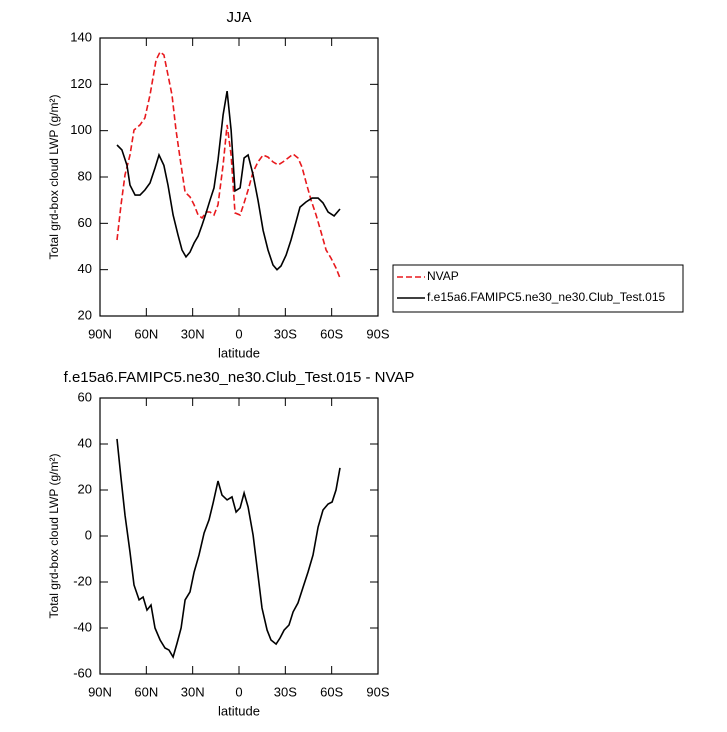 This screenshot has height=732, width=727. I want to click on y-tick-label: 120, so click(81, 83).